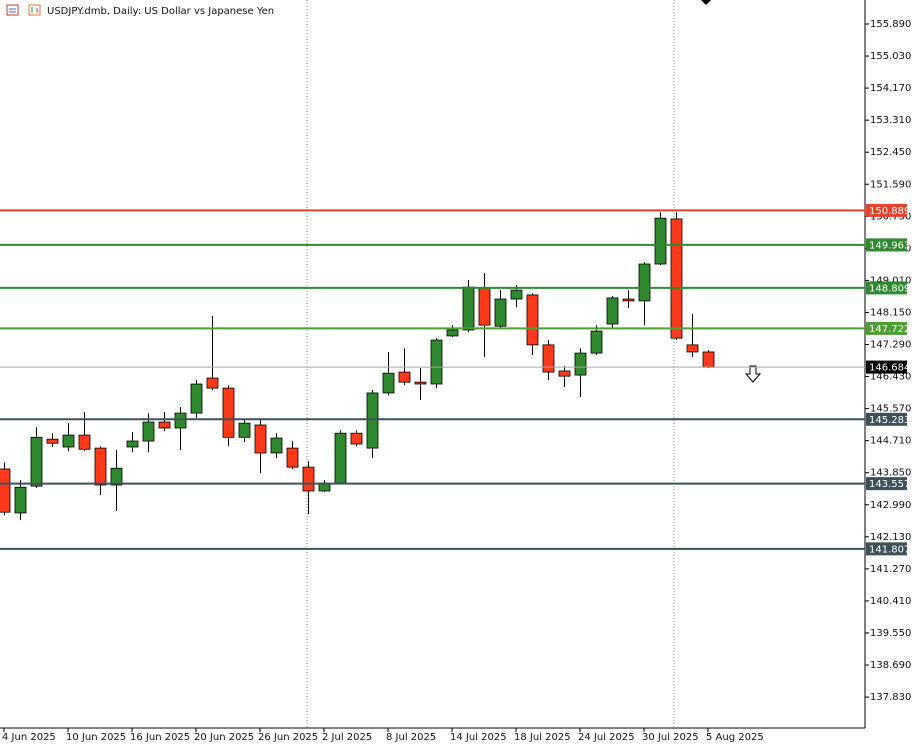 Image resolution: width=913 pixels, height=745 pixels. What do you see at coordinates (890, 24) in the screenshot?
I see `y-tick-label: 155.890` at bounding box center [890, 24].